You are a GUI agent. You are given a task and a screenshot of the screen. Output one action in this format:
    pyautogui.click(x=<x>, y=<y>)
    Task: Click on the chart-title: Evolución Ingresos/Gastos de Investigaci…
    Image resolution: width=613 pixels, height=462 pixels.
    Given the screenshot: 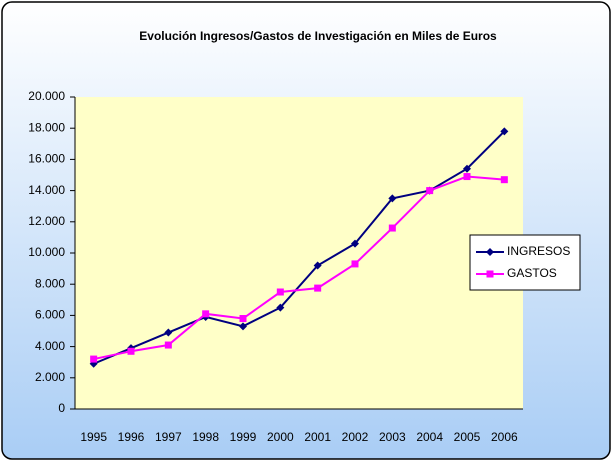 What is the action you would take?
    pyautogui.click(x=318, y=36)
    